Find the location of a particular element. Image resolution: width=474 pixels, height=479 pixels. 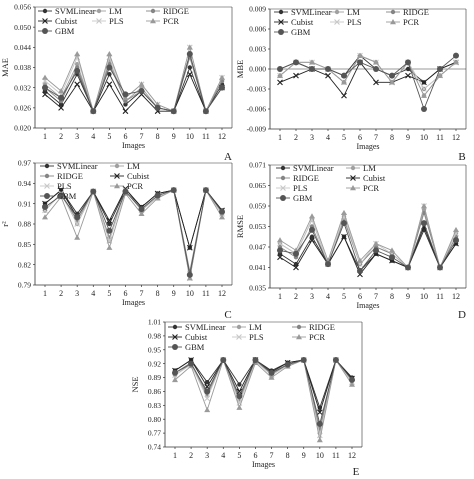

y-tick-label: 0.050 is located at coordinates (22, 27).